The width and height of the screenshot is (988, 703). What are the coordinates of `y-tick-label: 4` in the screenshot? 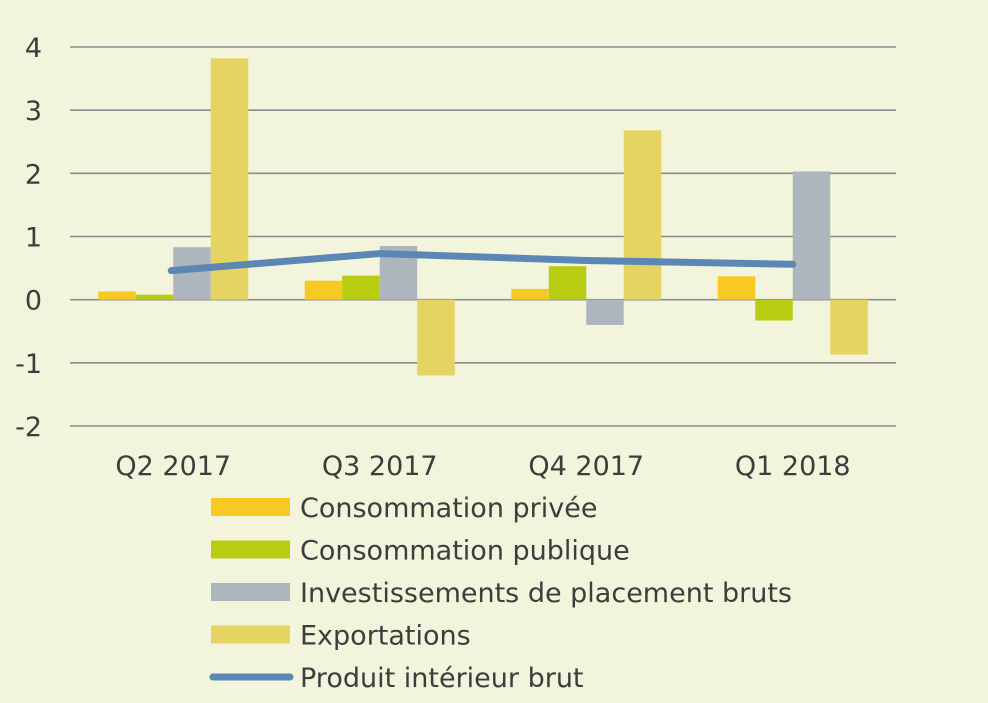 It's located at (33, 48).